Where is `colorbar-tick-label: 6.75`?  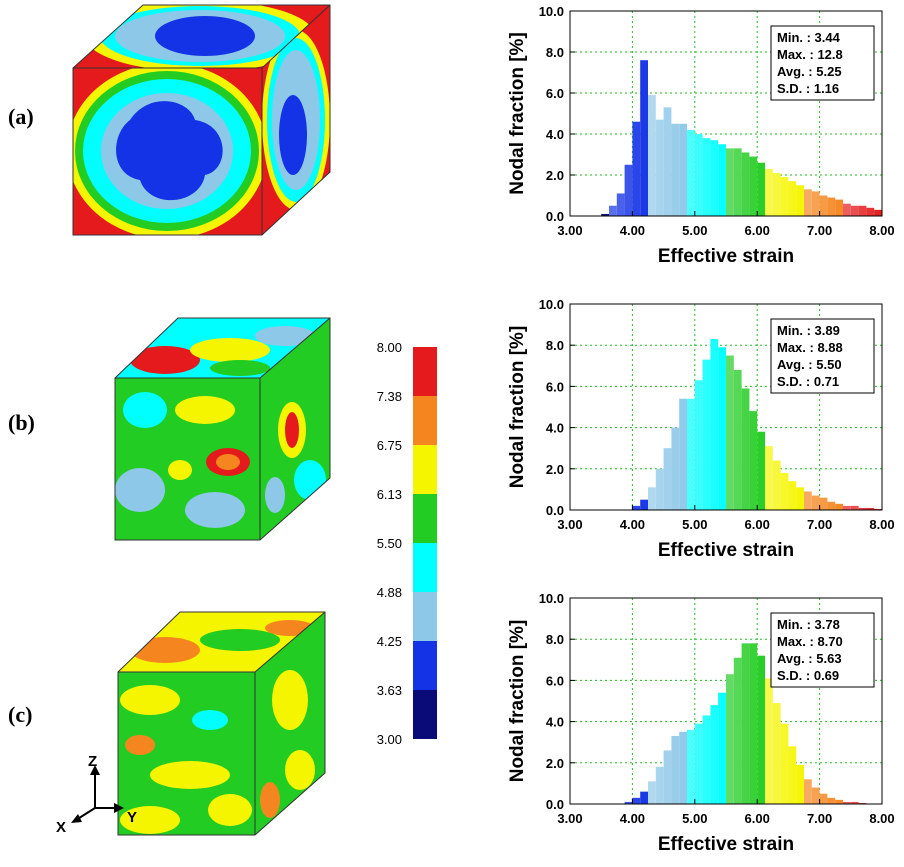 colorbar-tick-label: 6.75 is located at coordinates (389, 445).